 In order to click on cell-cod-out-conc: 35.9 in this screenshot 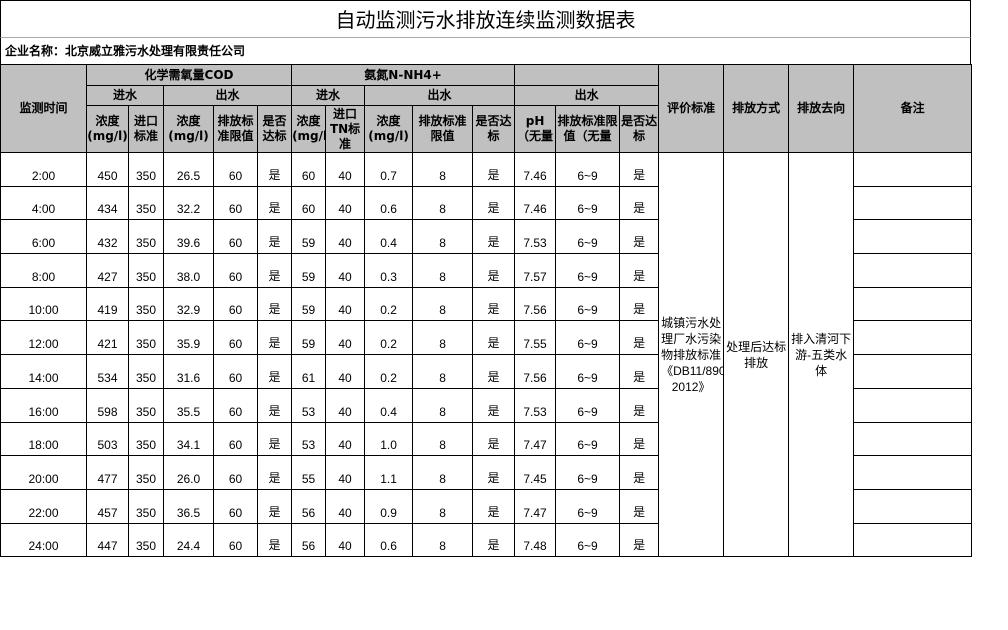, I will do `click(188, 338)`.